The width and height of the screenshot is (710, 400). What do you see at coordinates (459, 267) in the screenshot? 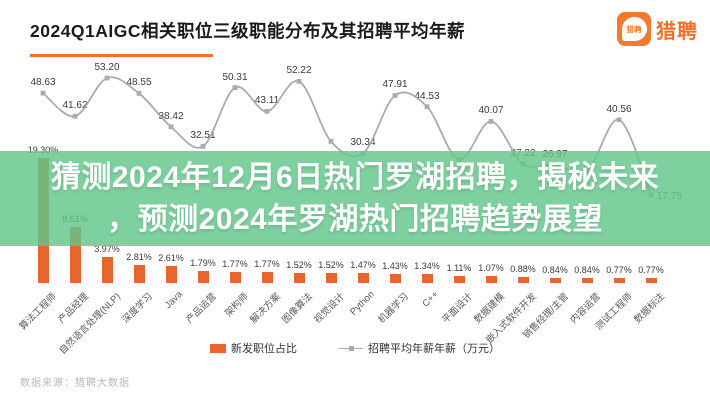
I see `bar-value-label: 1.11%` at bounding box center [459, 267].